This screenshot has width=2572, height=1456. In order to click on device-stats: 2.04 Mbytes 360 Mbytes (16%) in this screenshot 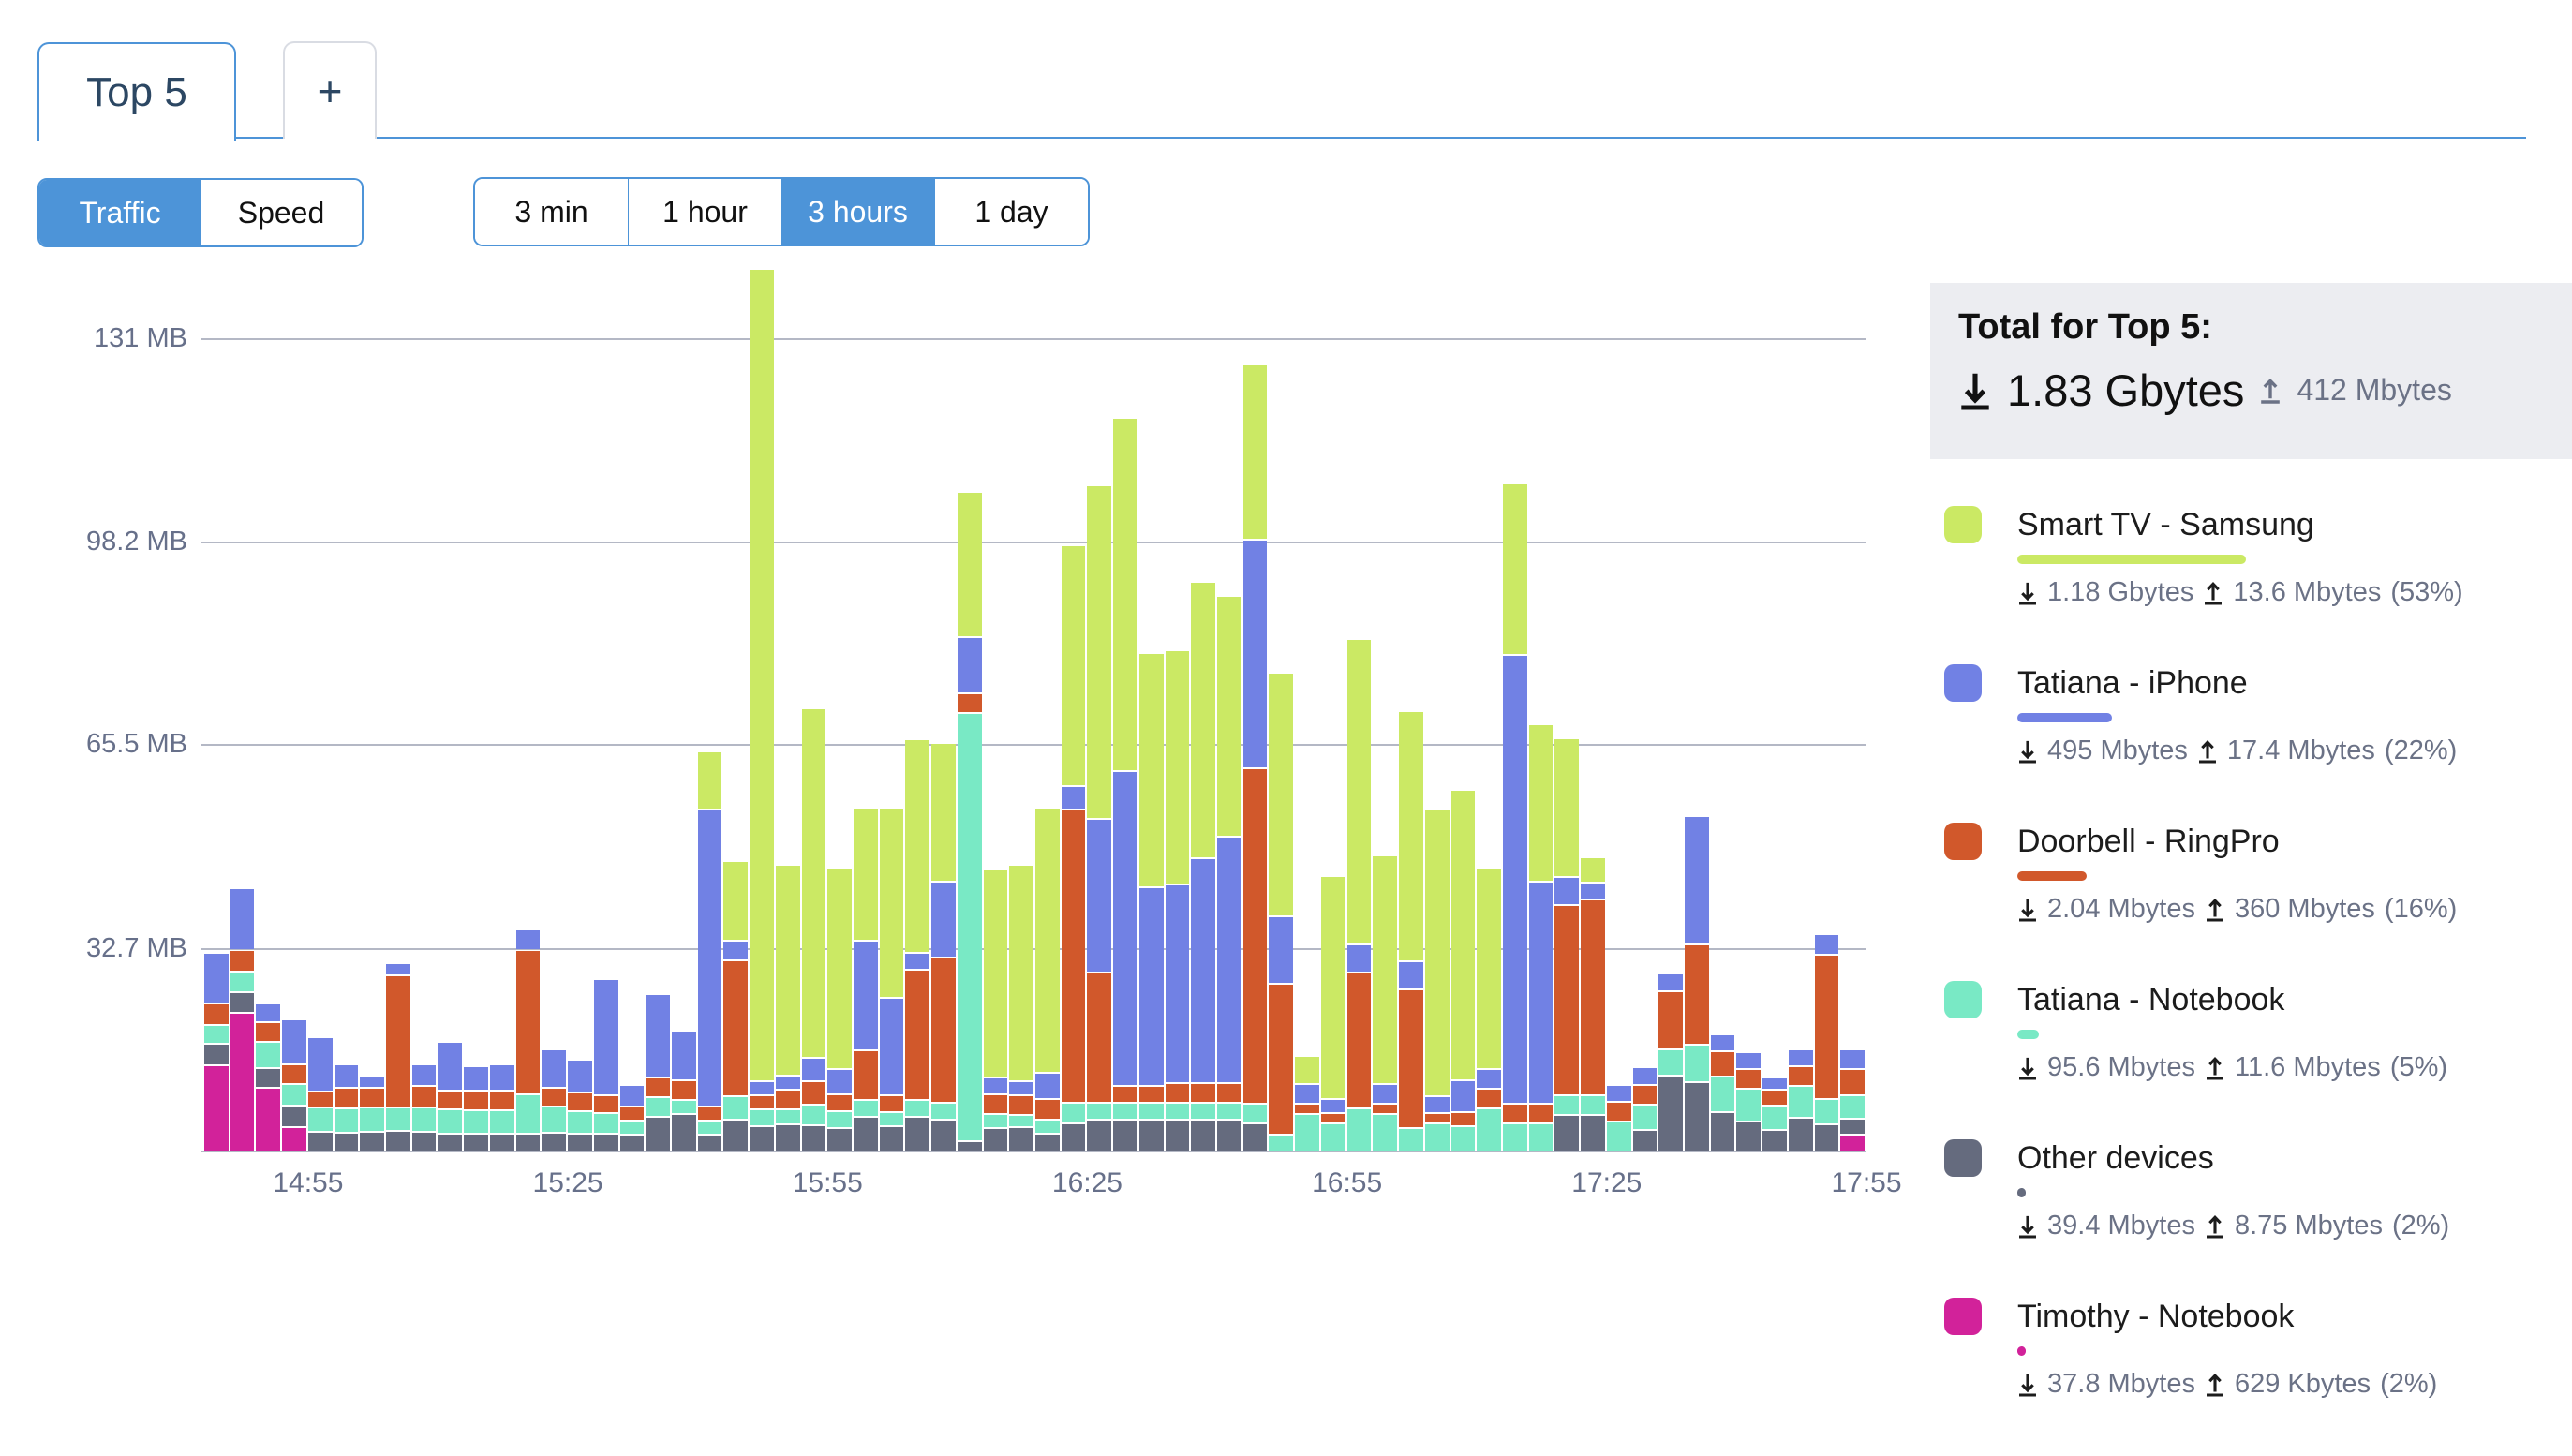, I will do `click(2237, 909)`.